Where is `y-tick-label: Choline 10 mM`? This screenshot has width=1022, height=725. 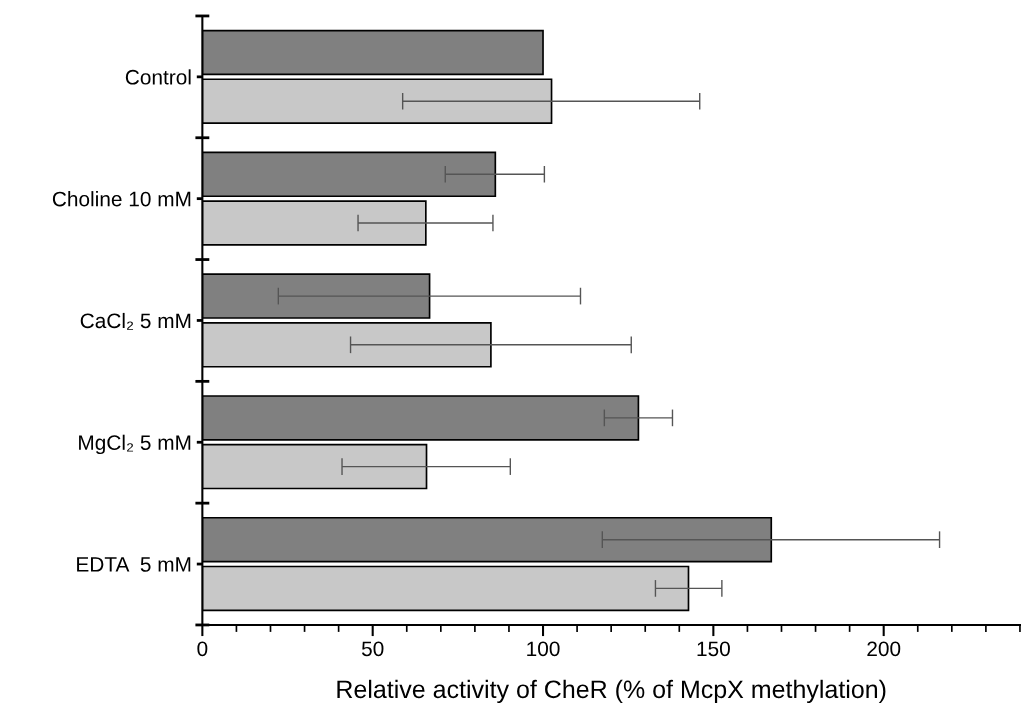
y-tick-label: Choline 10 mM is located at coordinates (121, 199).